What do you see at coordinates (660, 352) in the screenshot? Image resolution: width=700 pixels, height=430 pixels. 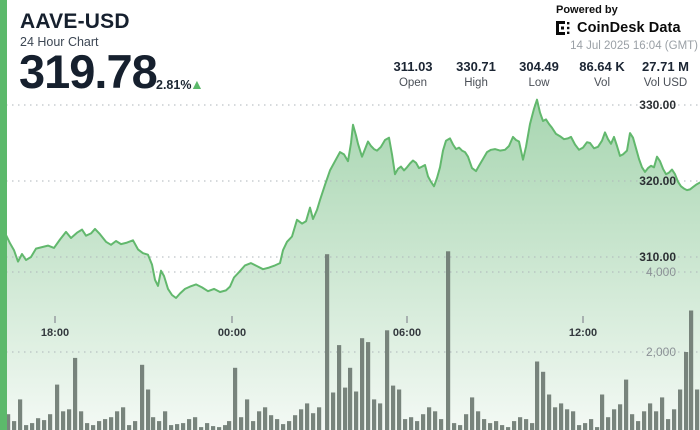 I see `volume-axis-label-2000: 2,000` at bounding box center [660, 352].